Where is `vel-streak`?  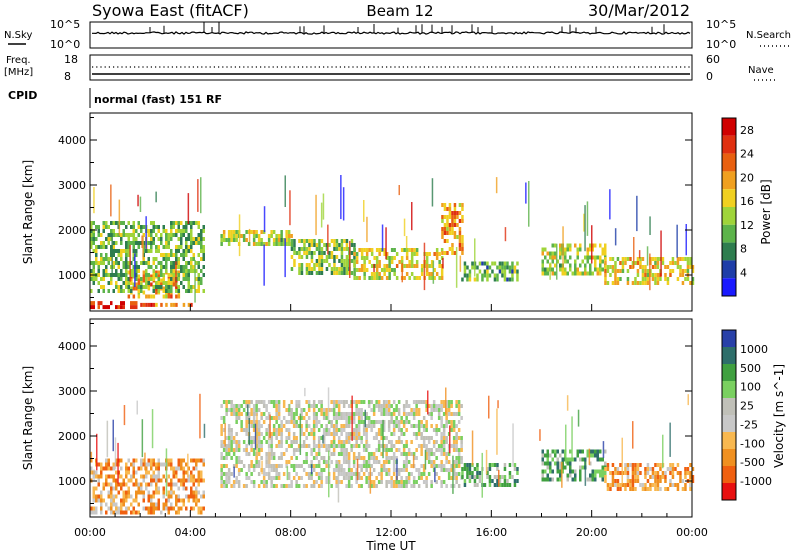
vel-streak is located at coordinates (633, 435).